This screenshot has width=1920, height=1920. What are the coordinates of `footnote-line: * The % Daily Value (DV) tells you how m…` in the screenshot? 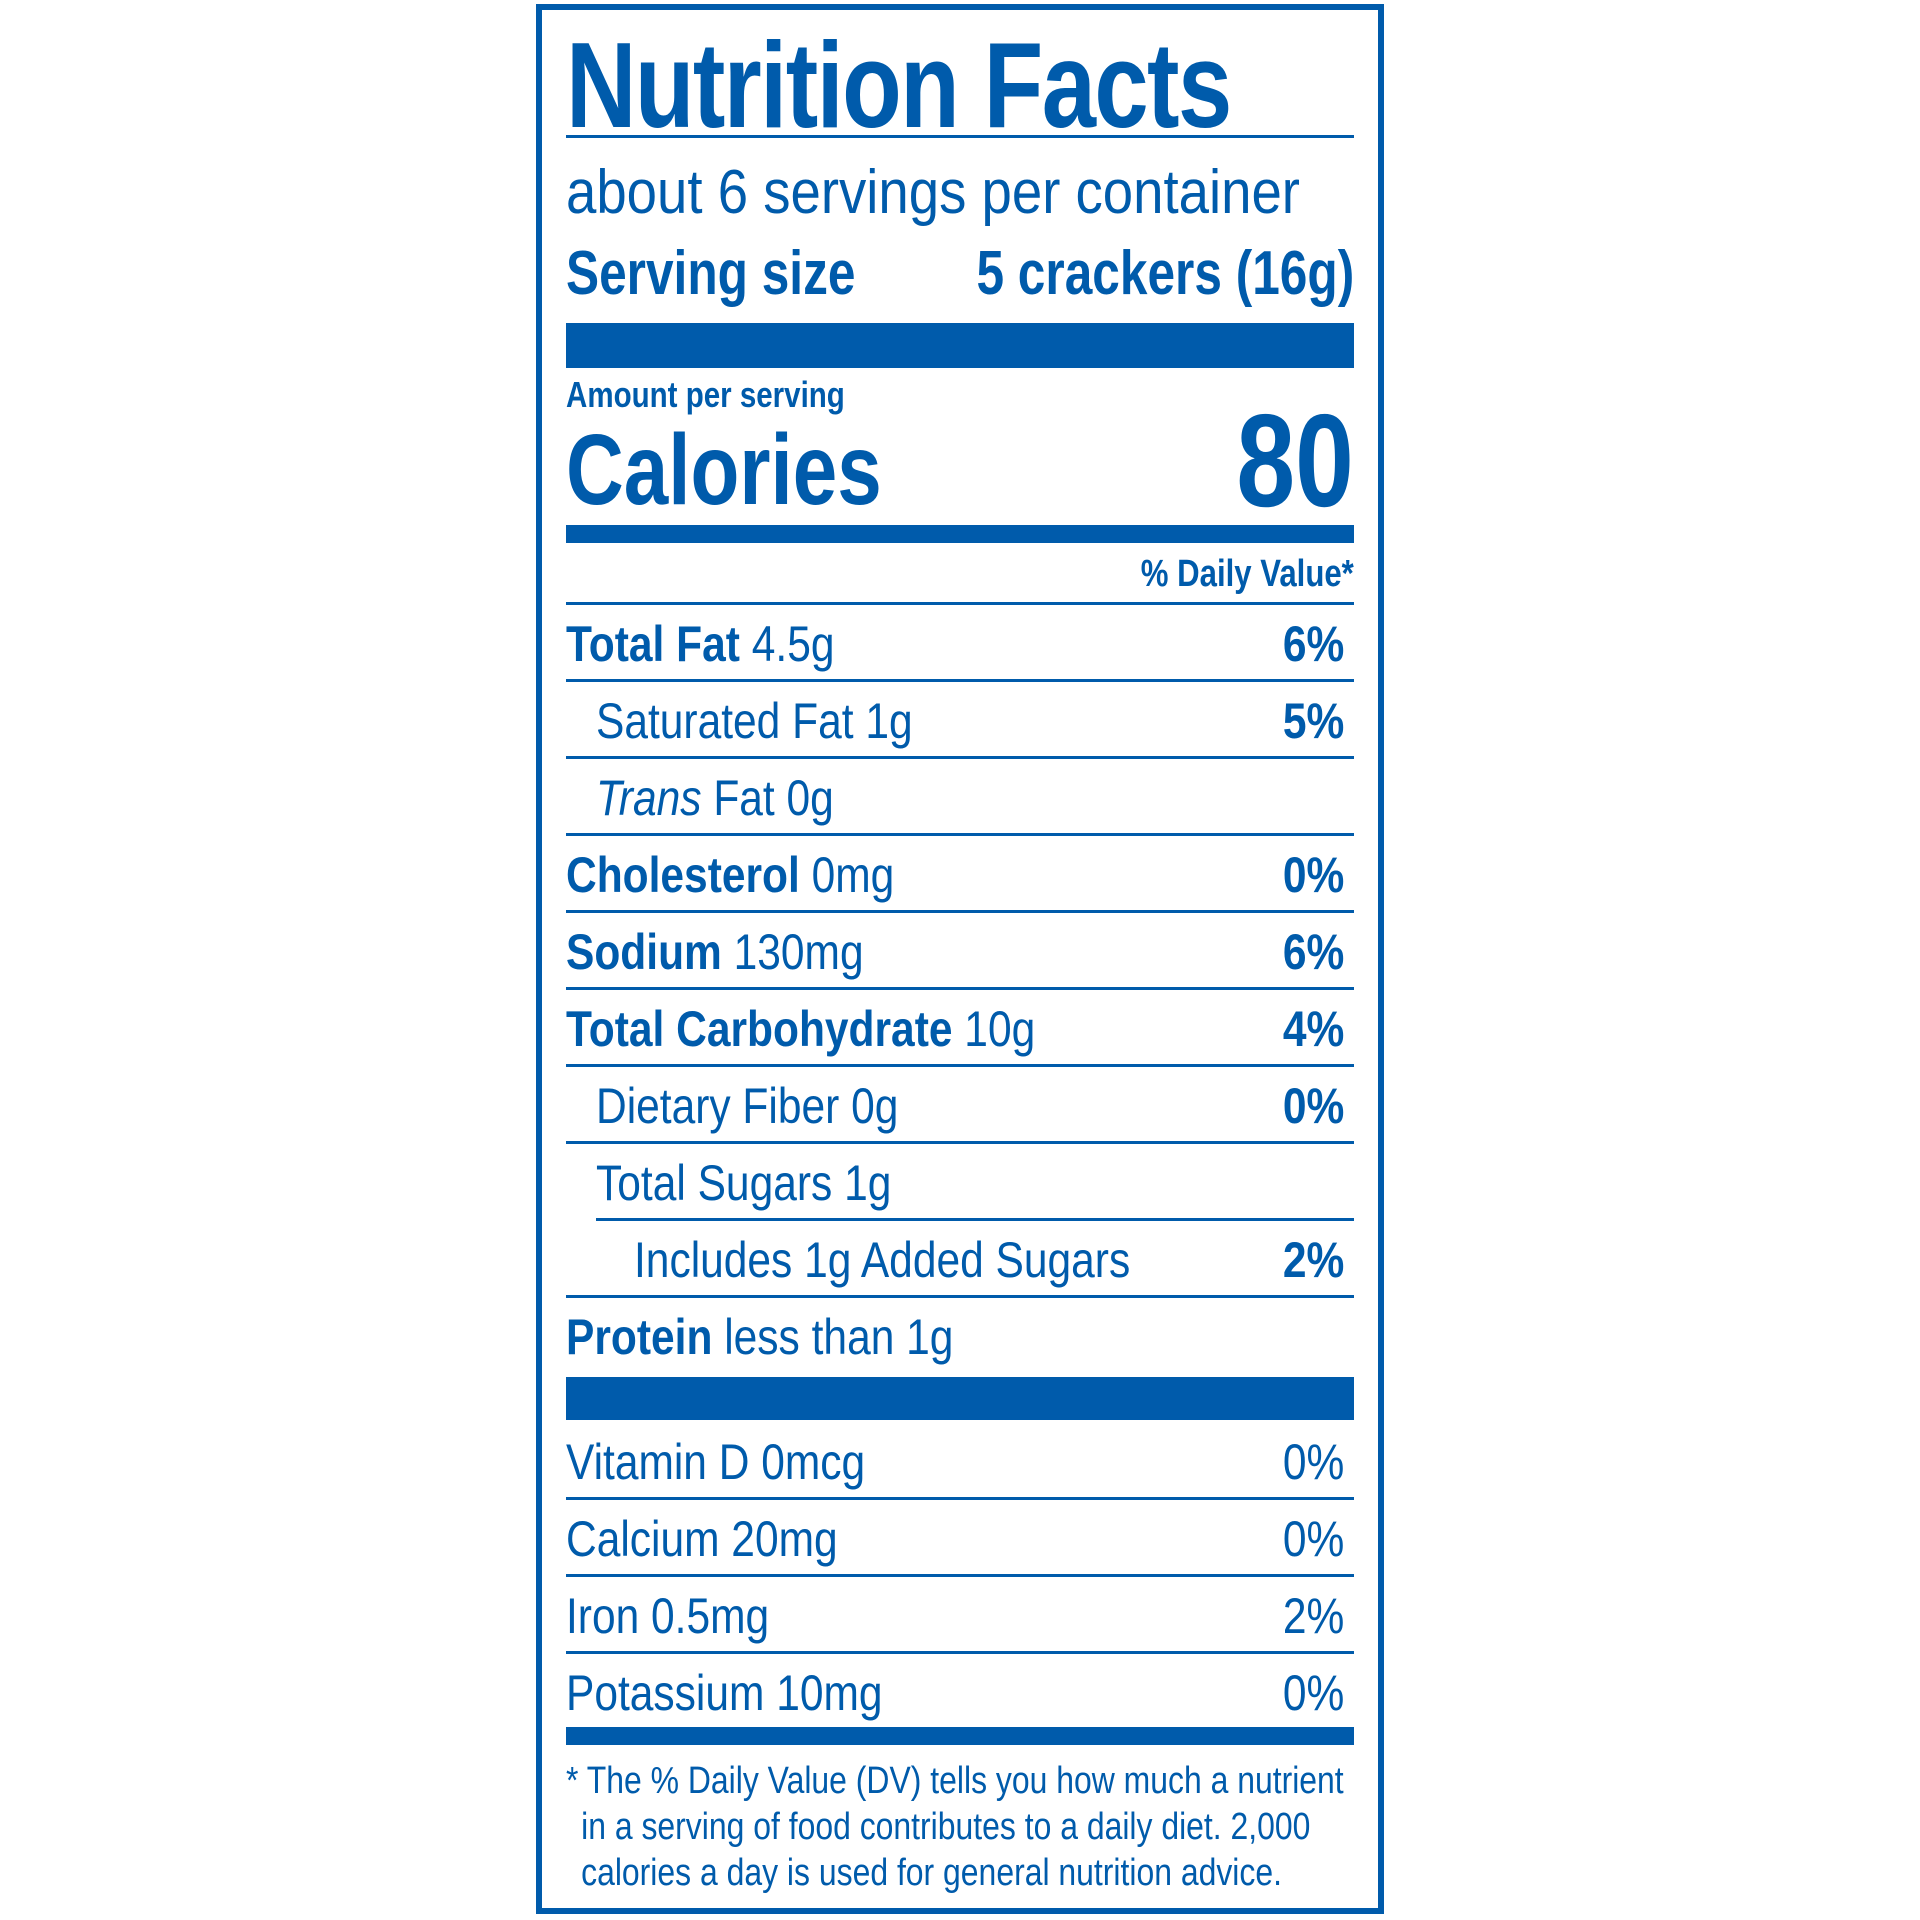 It's located at (955, 1781).